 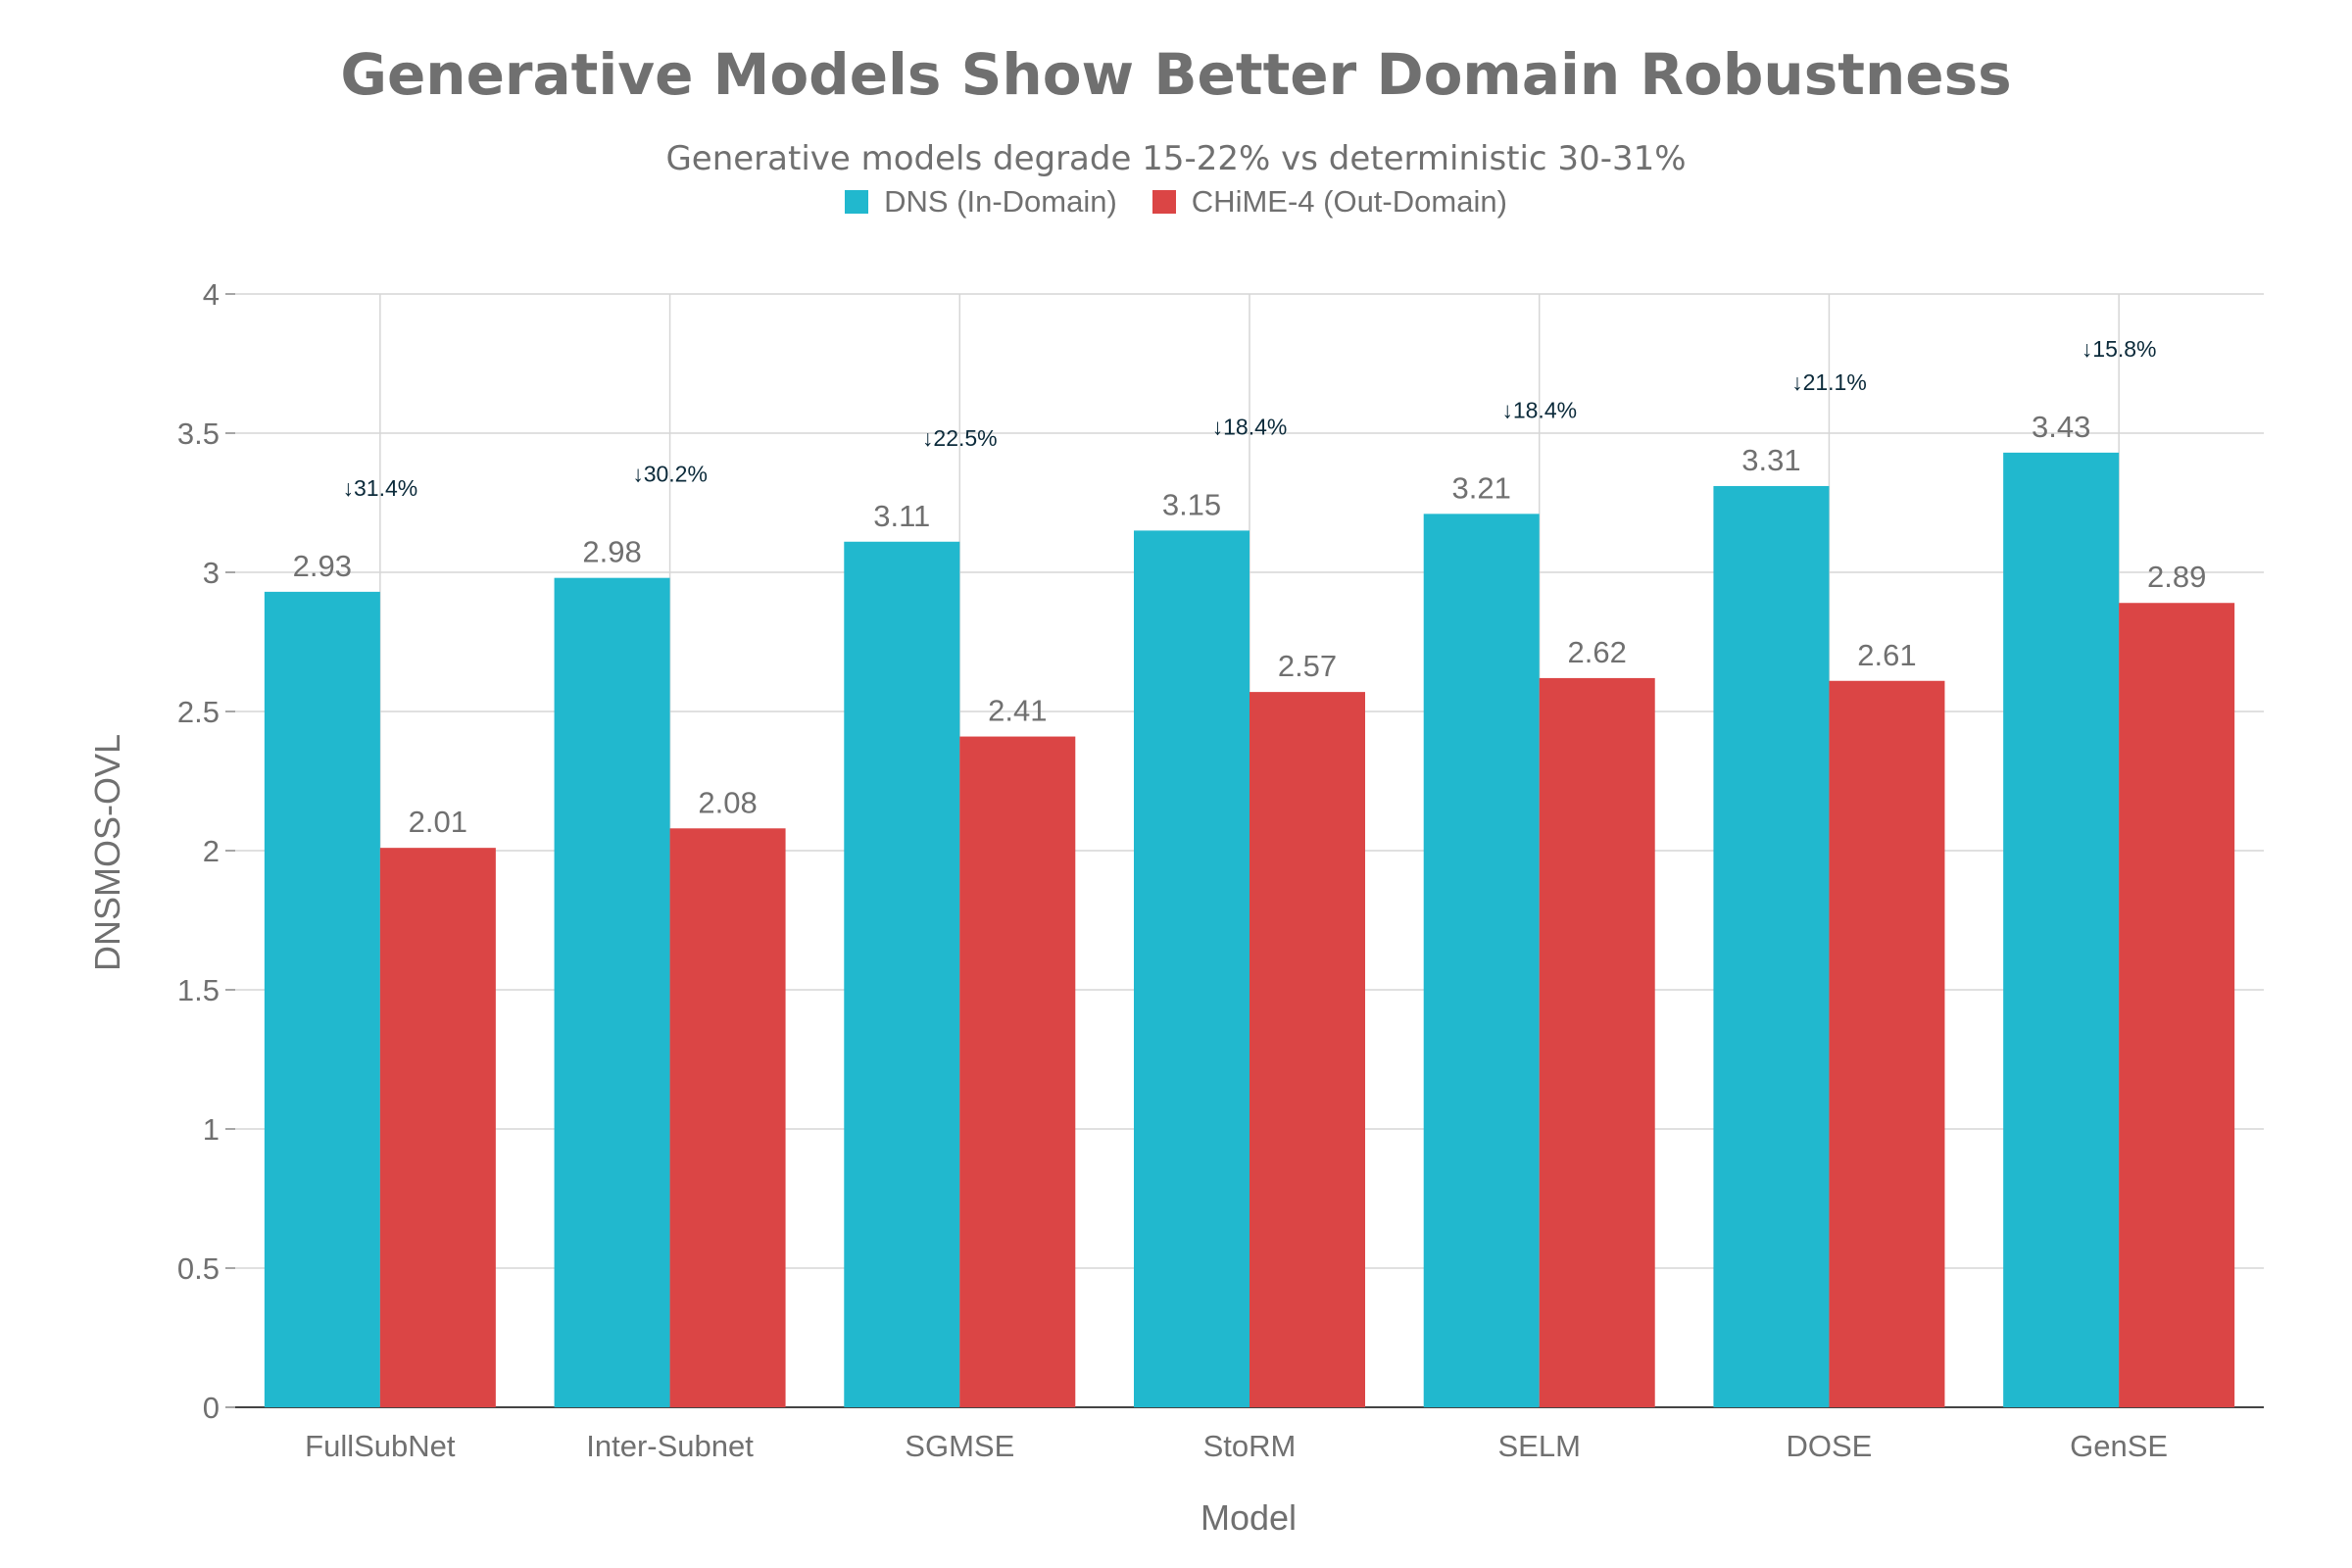 I want to click on legend-item-dns: DNS (In-Domain), so click(x=981, y=202).